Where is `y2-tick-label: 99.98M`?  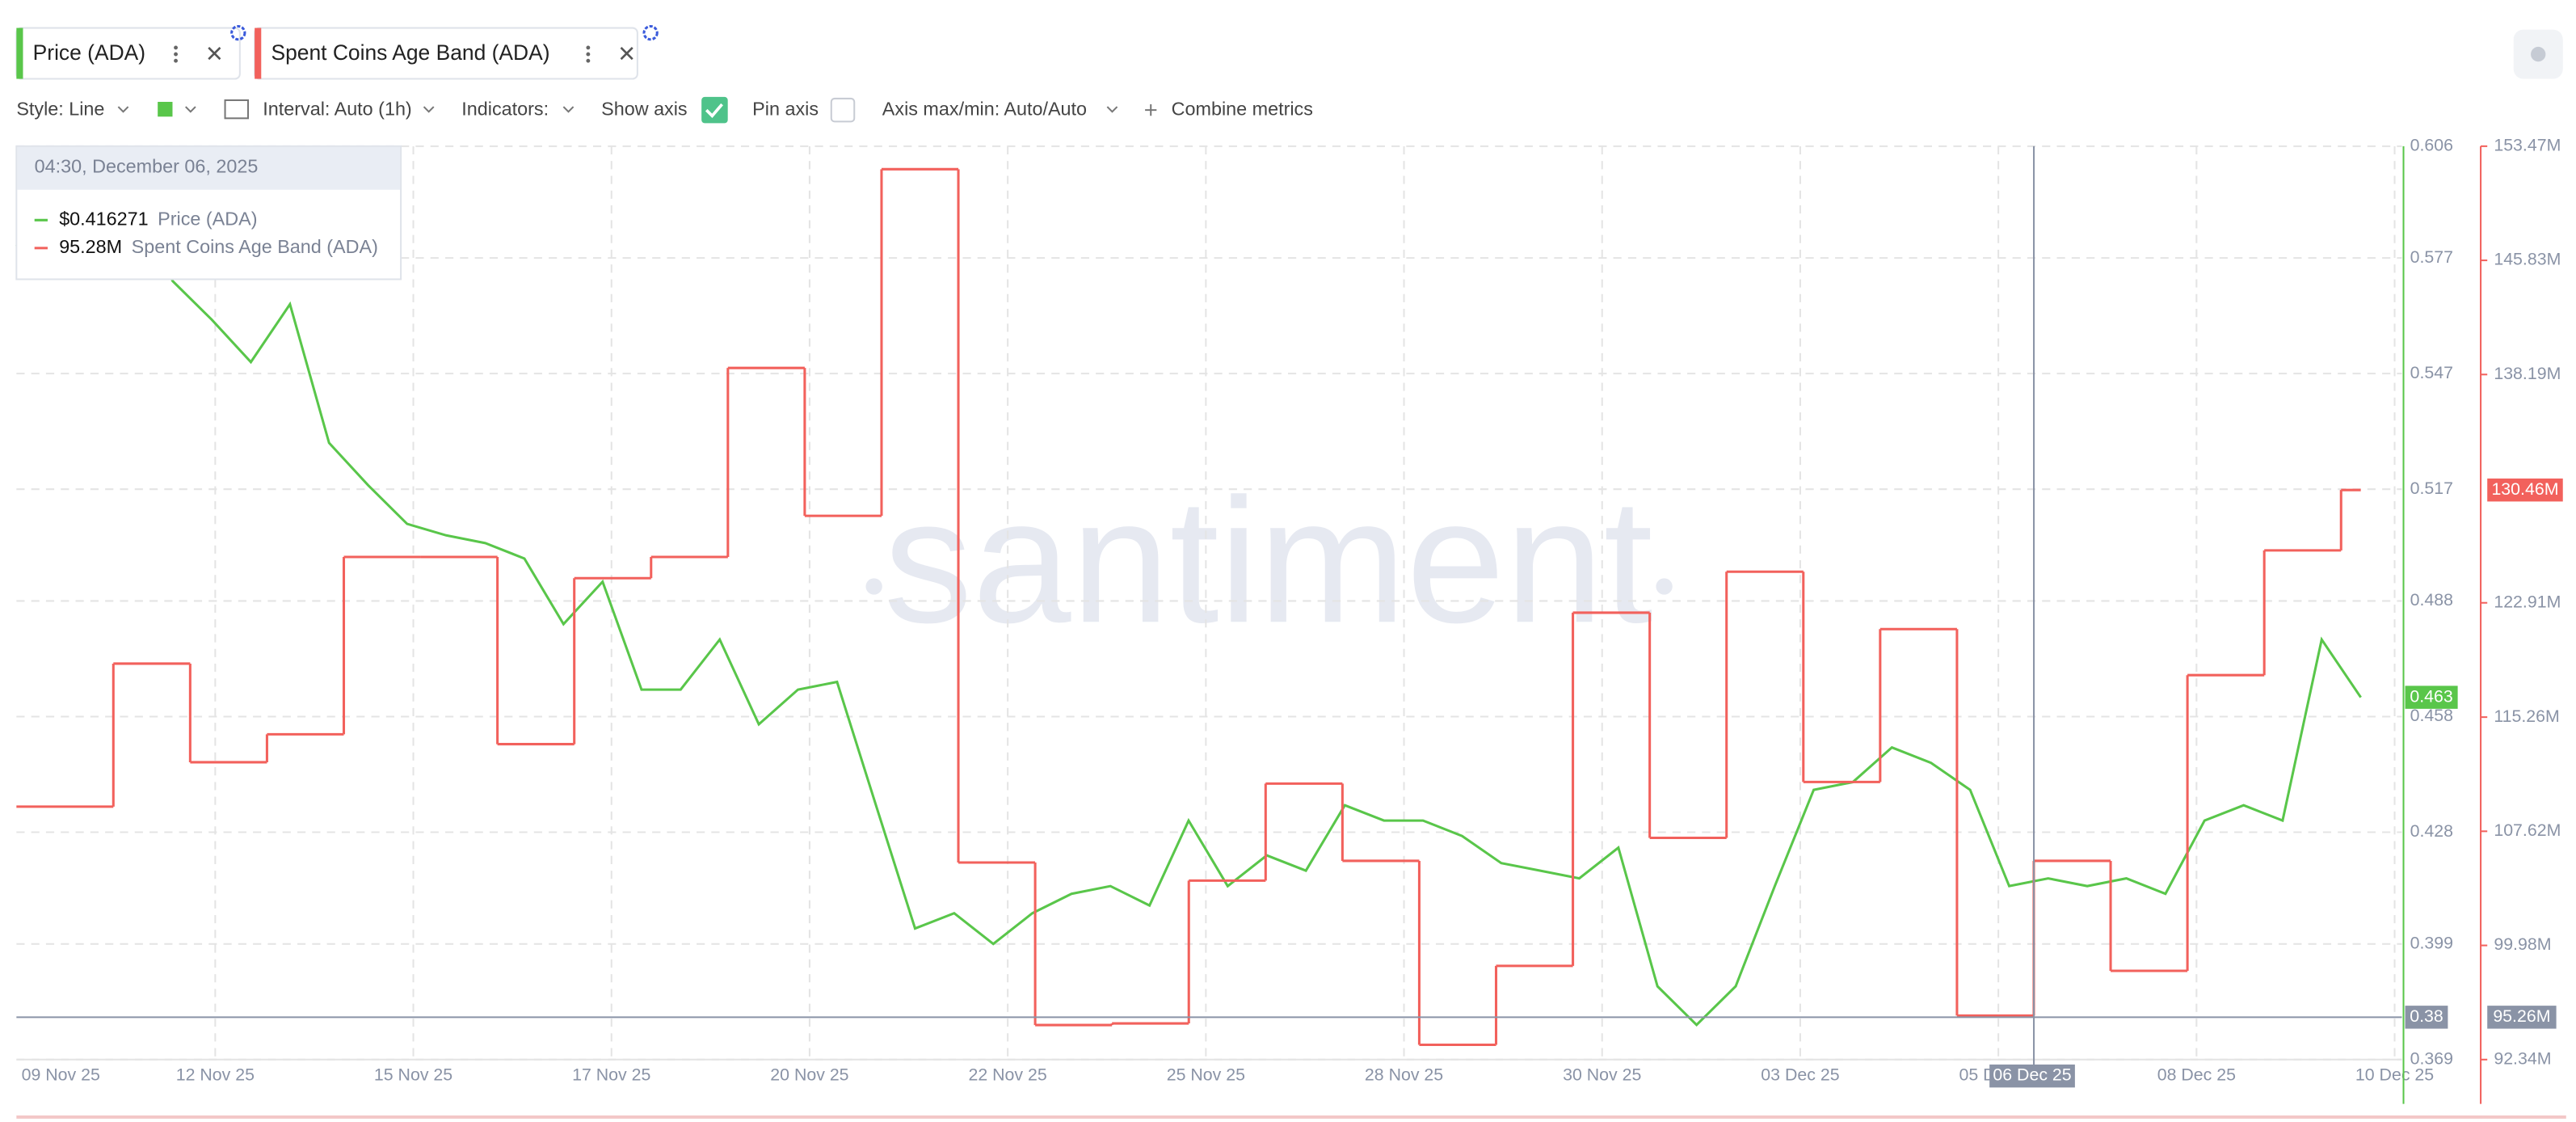
y2-tick-label: 99.98M is located at coordinates (2522, 944).